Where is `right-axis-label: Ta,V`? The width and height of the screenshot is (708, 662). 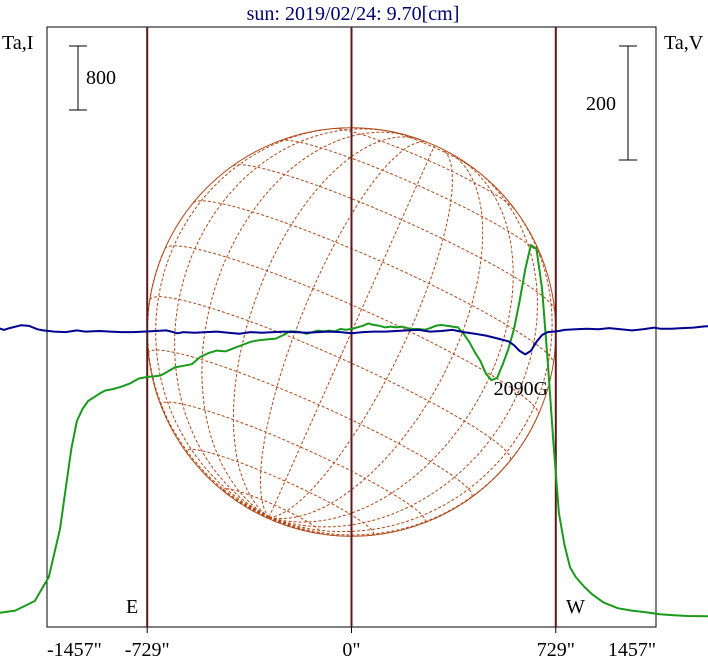
right-axis-label: Ta,V is located at coordinates (684, 43).